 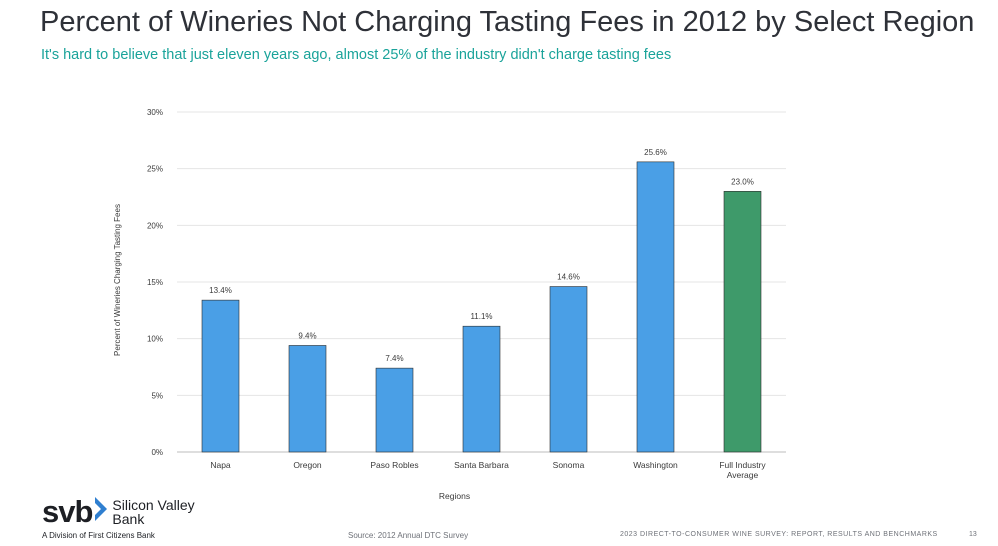 What do you see at coordinates (742, 181) in the screenshot?
I see `bar-value-label: 23.0%` at bounding box center [742, 181].